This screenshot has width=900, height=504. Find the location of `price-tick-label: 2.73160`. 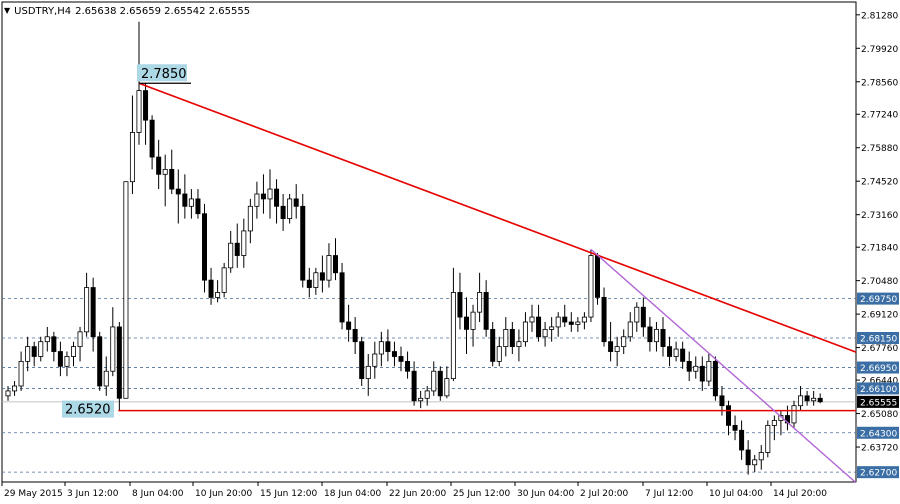

price-tick-label: 2.73160 is located at coordinates (879, 216).